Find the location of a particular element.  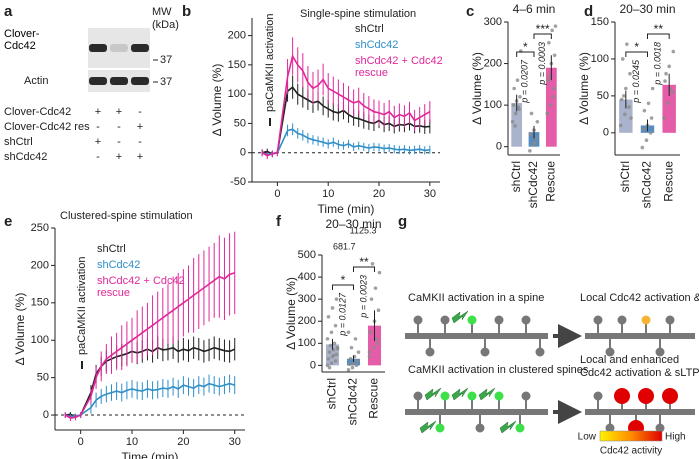

panel-label: e is located at coordinates (8, 221).